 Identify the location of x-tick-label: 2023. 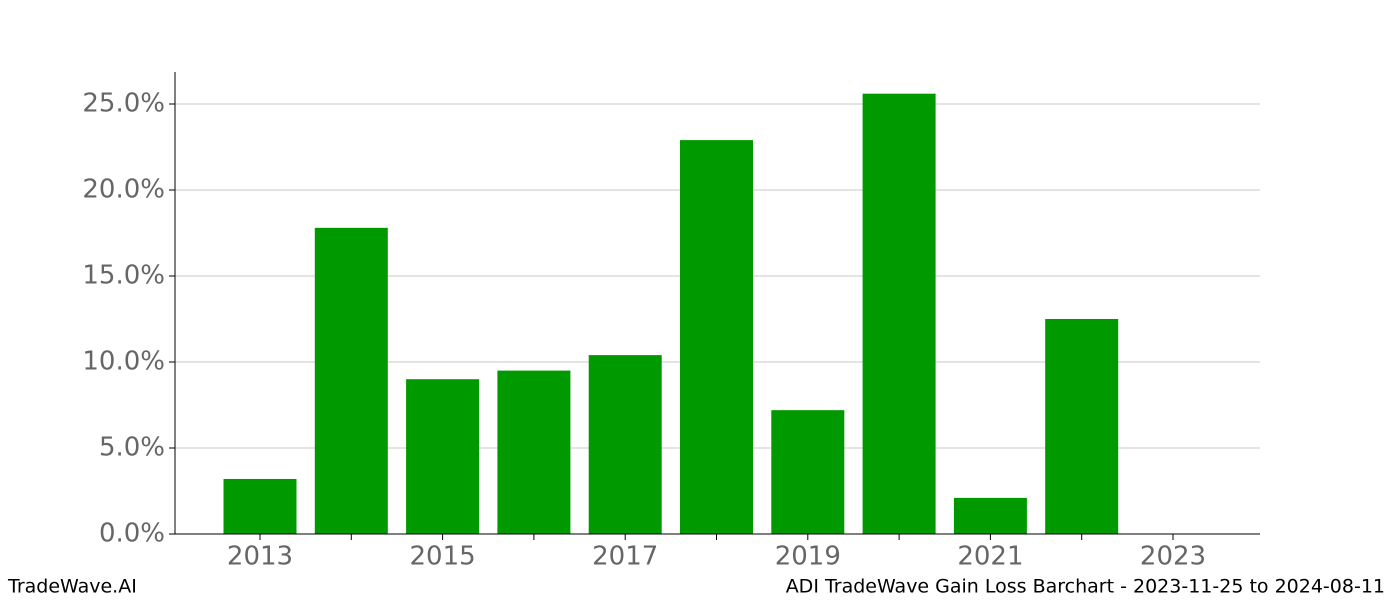
(1173, 557).